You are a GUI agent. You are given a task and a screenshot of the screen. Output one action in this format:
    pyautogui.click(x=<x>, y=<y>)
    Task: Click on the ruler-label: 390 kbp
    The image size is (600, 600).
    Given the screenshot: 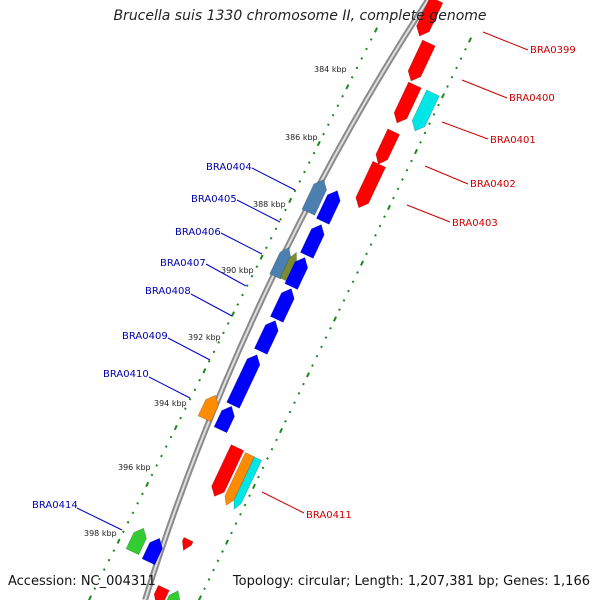 What is the action you would take?
    pyautogui.click(x=237, y=270)
    